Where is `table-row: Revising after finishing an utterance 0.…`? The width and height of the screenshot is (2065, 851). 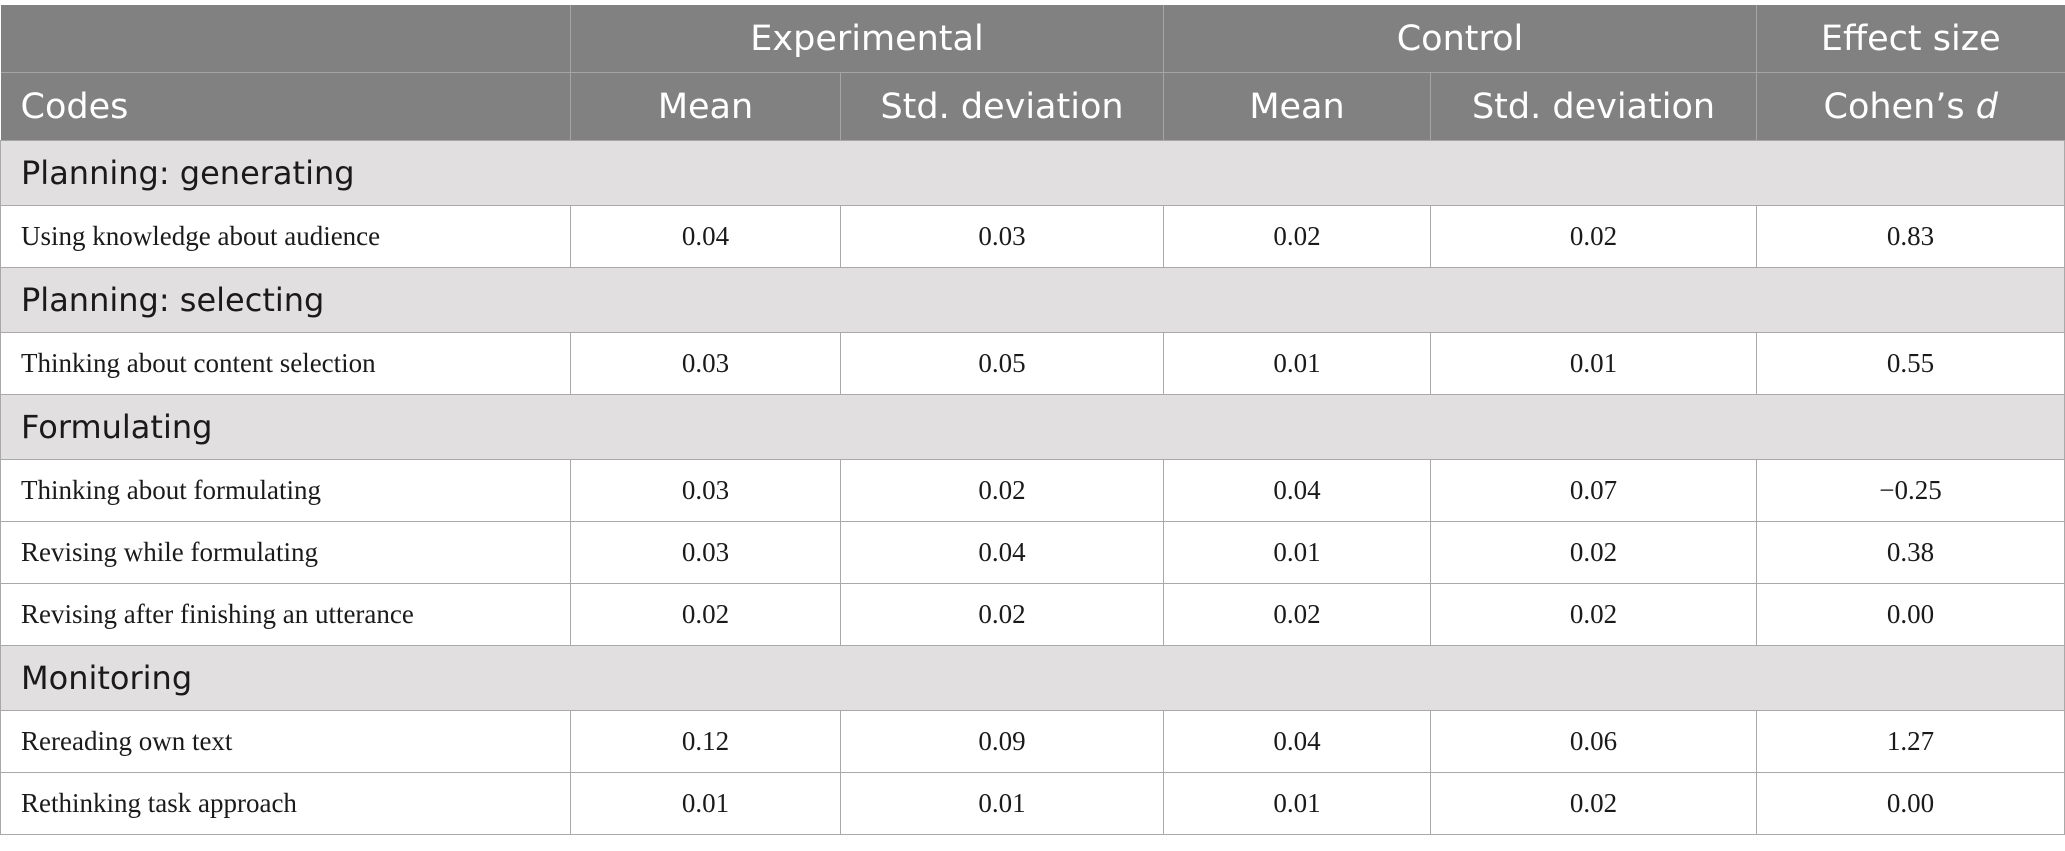
table-row: Revising after finishing an utterance 0.… is located at coordinates (1032, 614).